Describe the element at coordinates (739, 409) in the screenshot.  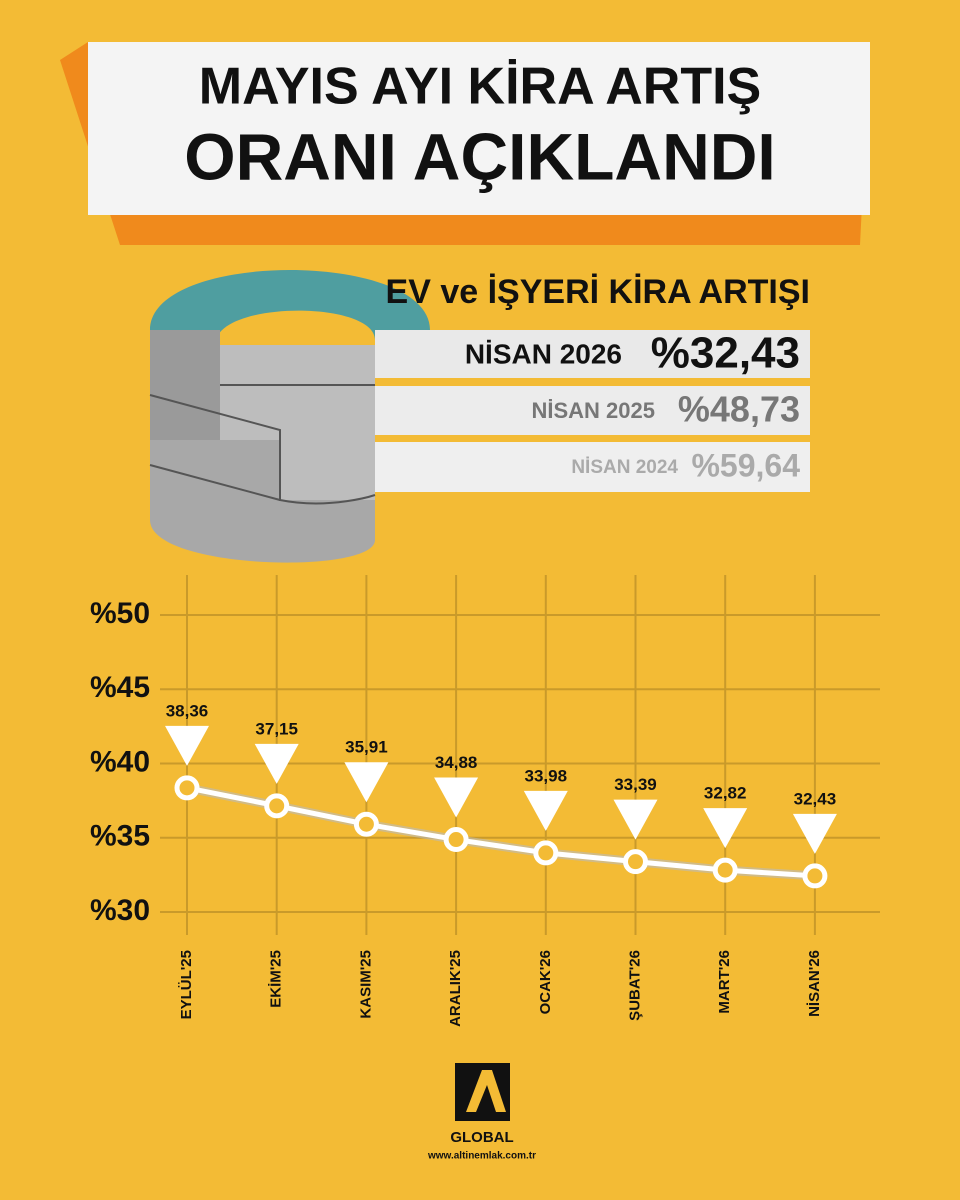
I see `summary-value: %48,73` at that location.